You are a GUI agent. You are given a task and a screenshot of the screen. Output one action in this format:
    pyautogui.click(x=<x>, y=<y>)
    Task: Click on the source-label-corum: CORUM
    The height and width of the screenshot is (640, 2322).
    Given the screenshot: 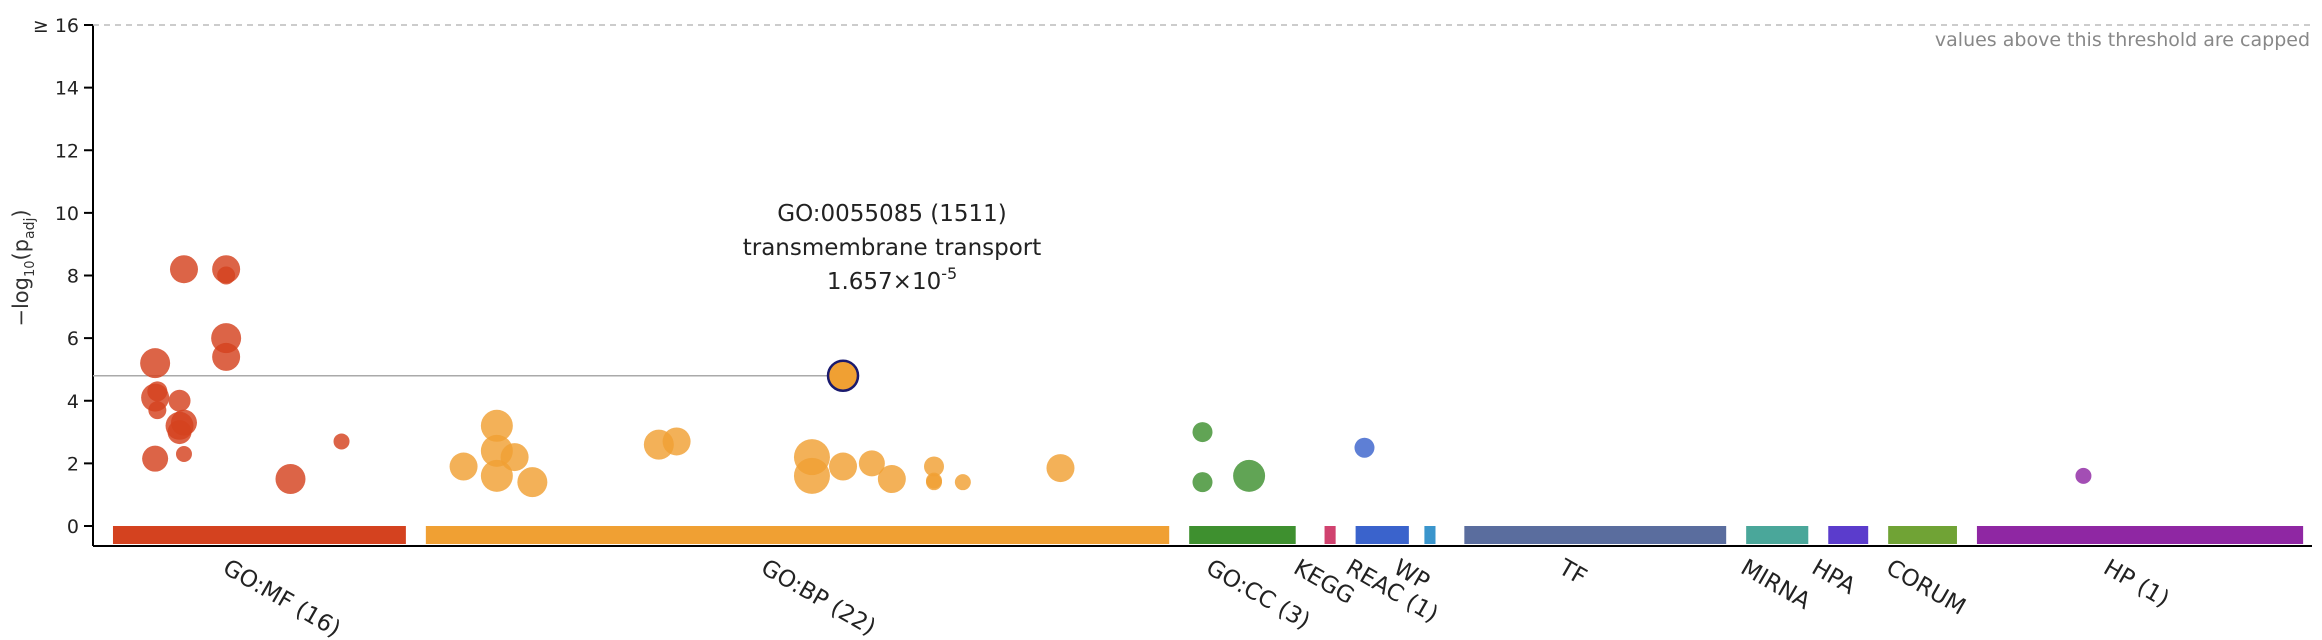 What is the action you would take?
    pyautogui.click(x=1926, y=588)
    